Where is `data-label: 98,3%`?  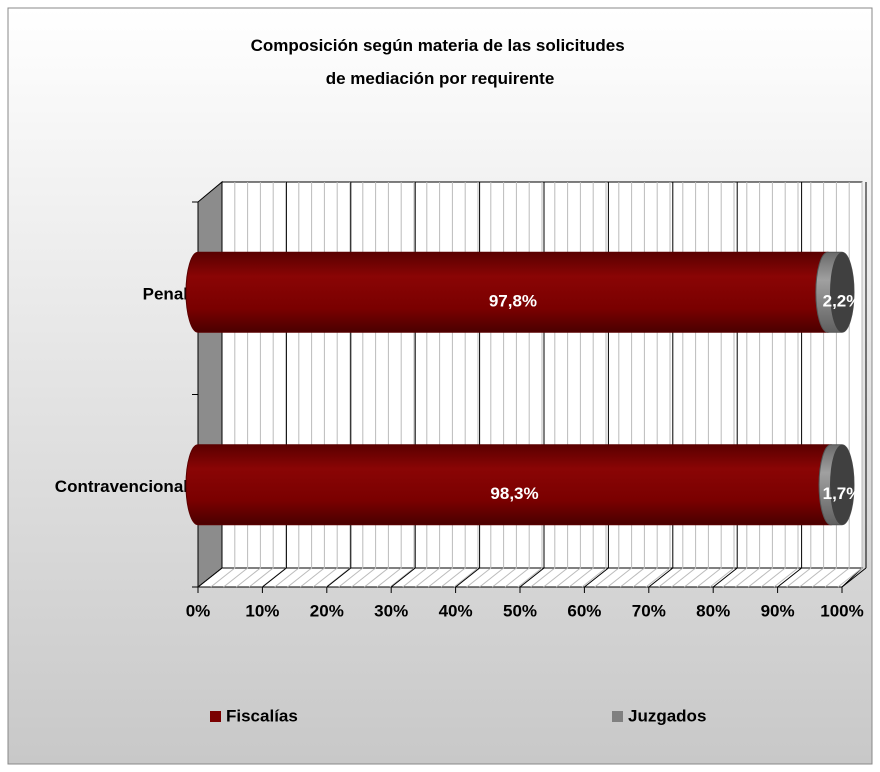
data-label: 98,3% is located at coordinates (514, 493).